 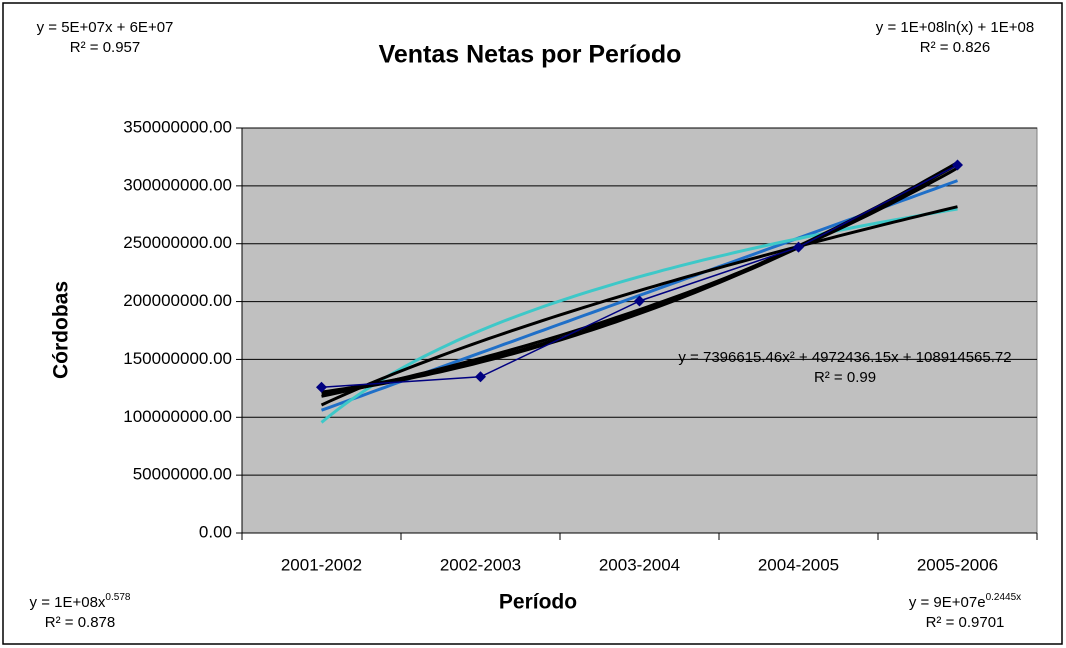 I want to click on x-tick-label: 2001-2002, so click(x=321, y=564).